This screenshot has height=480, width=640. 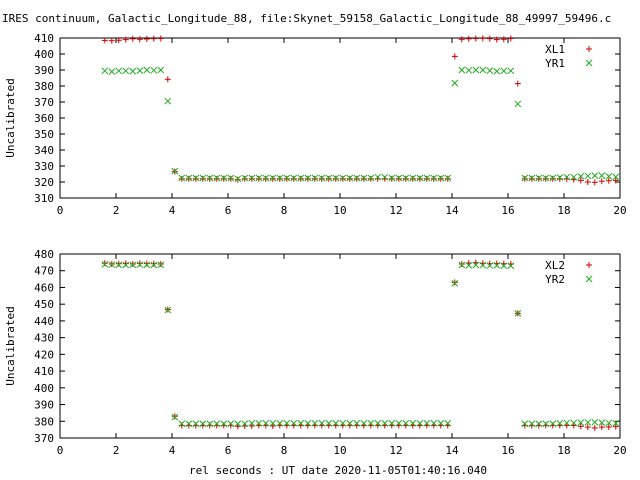 What do you see at coordinates (60, 450) in the screenshot?
I see `x-tick-label: 0` at bounding box center [60, 450].